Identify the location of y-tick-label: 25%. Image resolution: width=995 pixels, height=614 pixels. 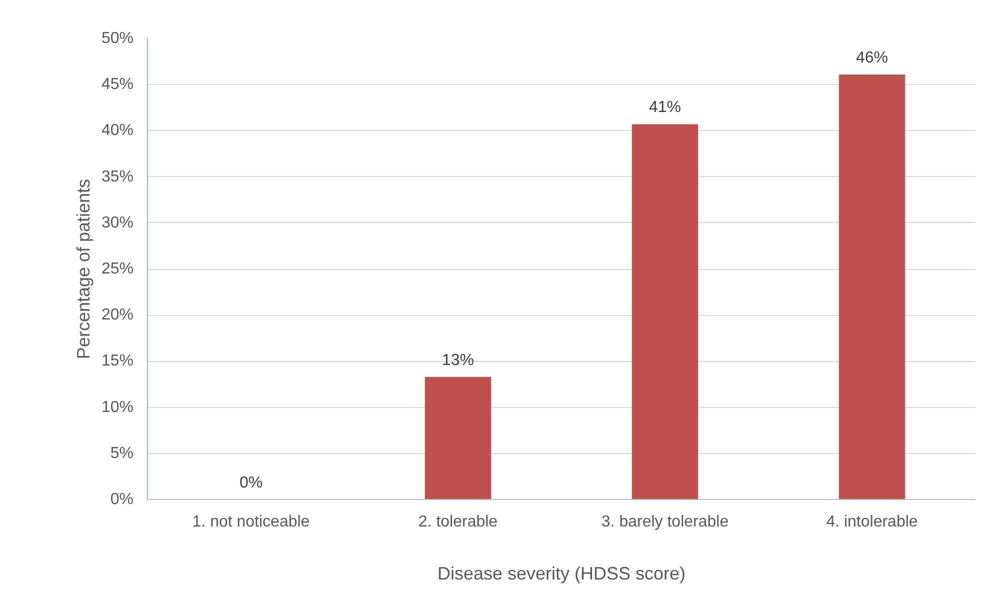
(117, 269).